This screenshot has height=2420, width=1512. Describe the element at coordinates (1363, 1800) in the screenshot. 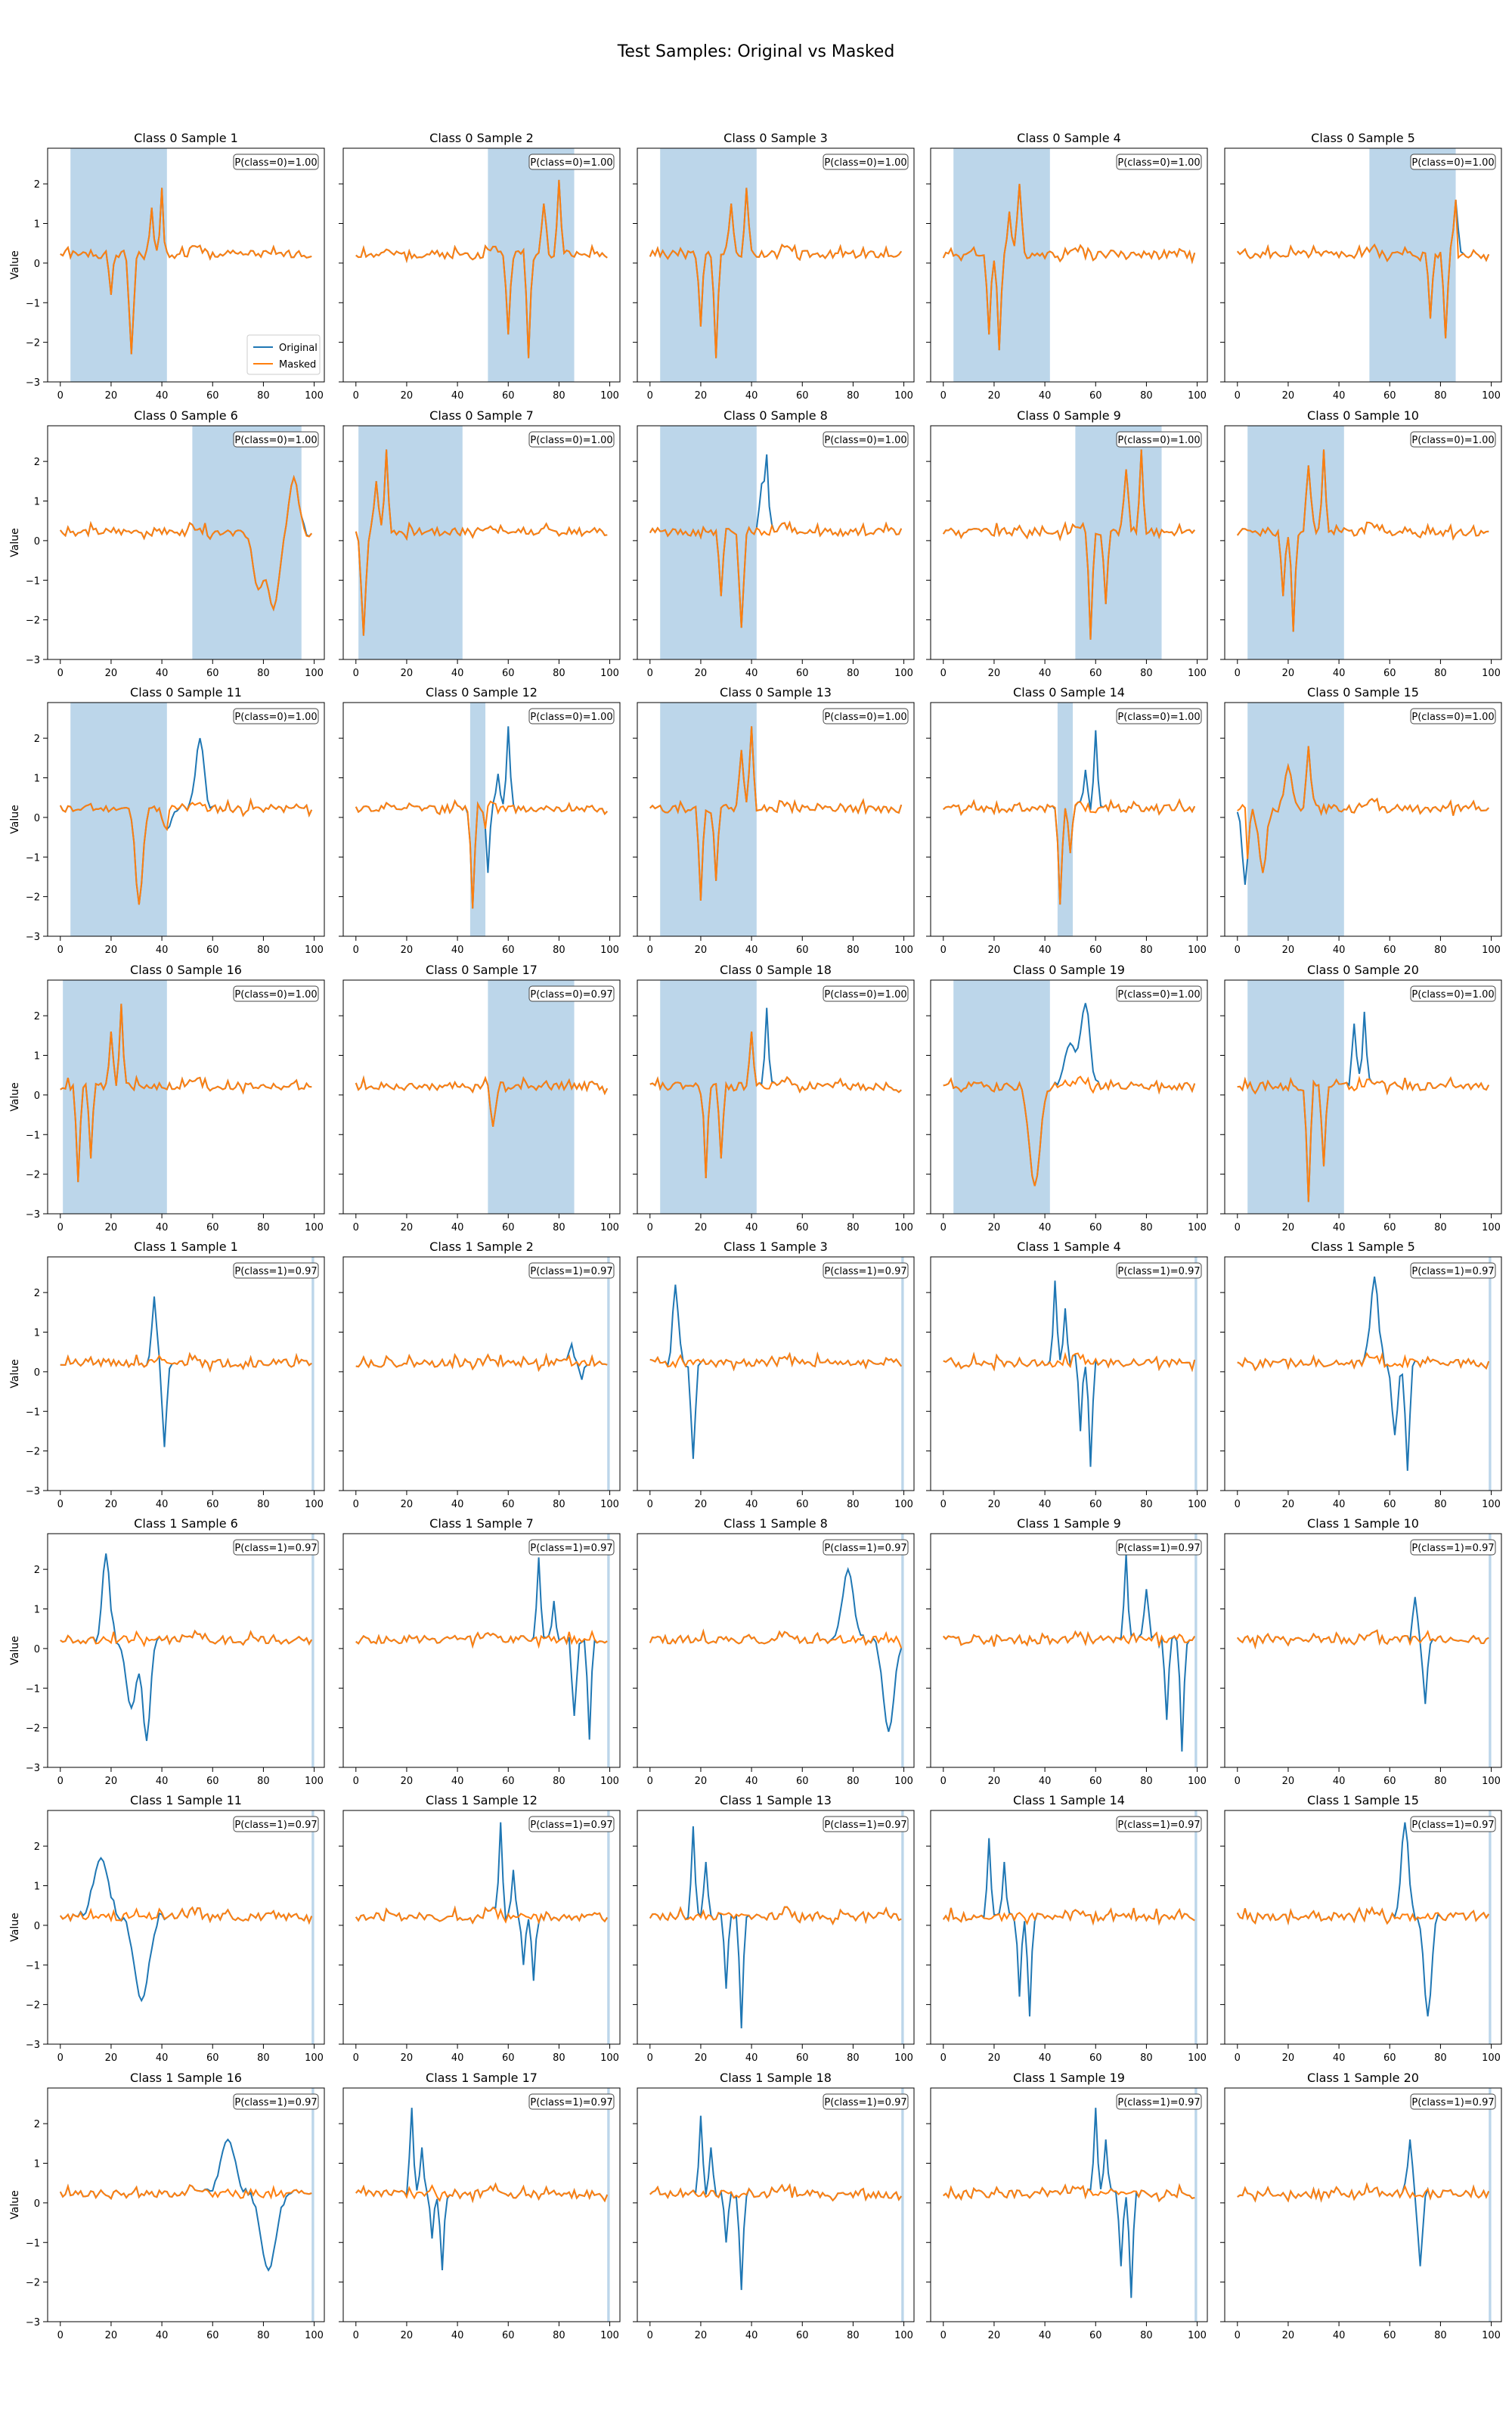

I see `subplot-title: Class 1 Sample 15` at that location.